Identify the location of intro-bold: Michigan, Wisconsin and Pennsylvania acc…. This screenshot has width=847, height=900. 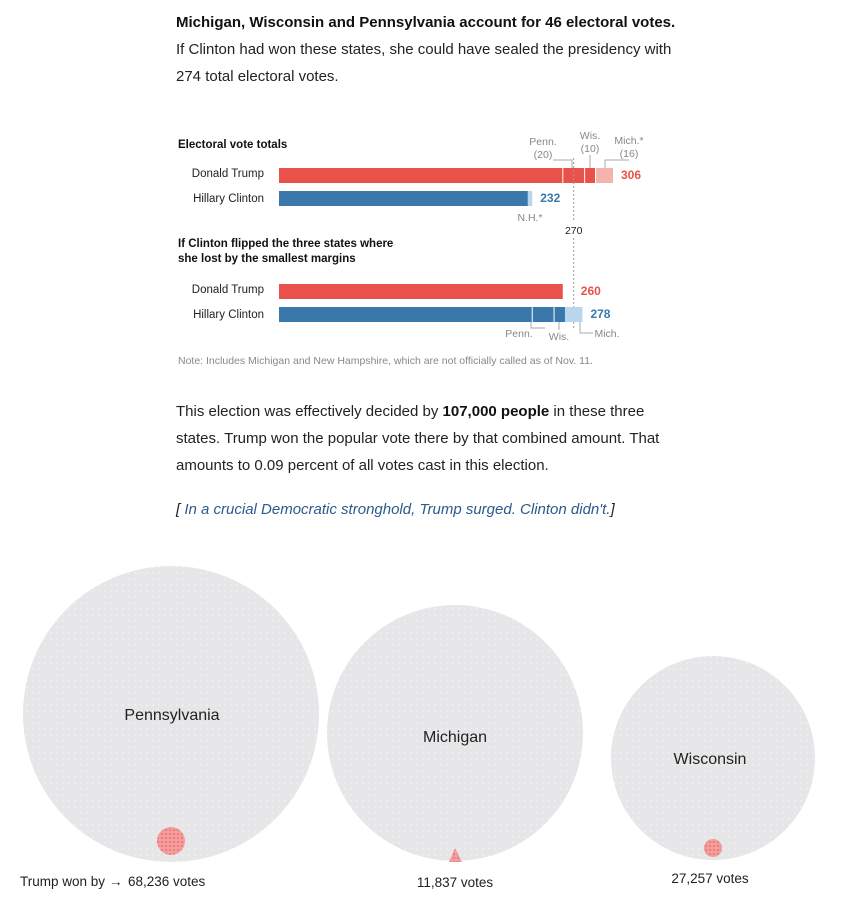
(426, 22).